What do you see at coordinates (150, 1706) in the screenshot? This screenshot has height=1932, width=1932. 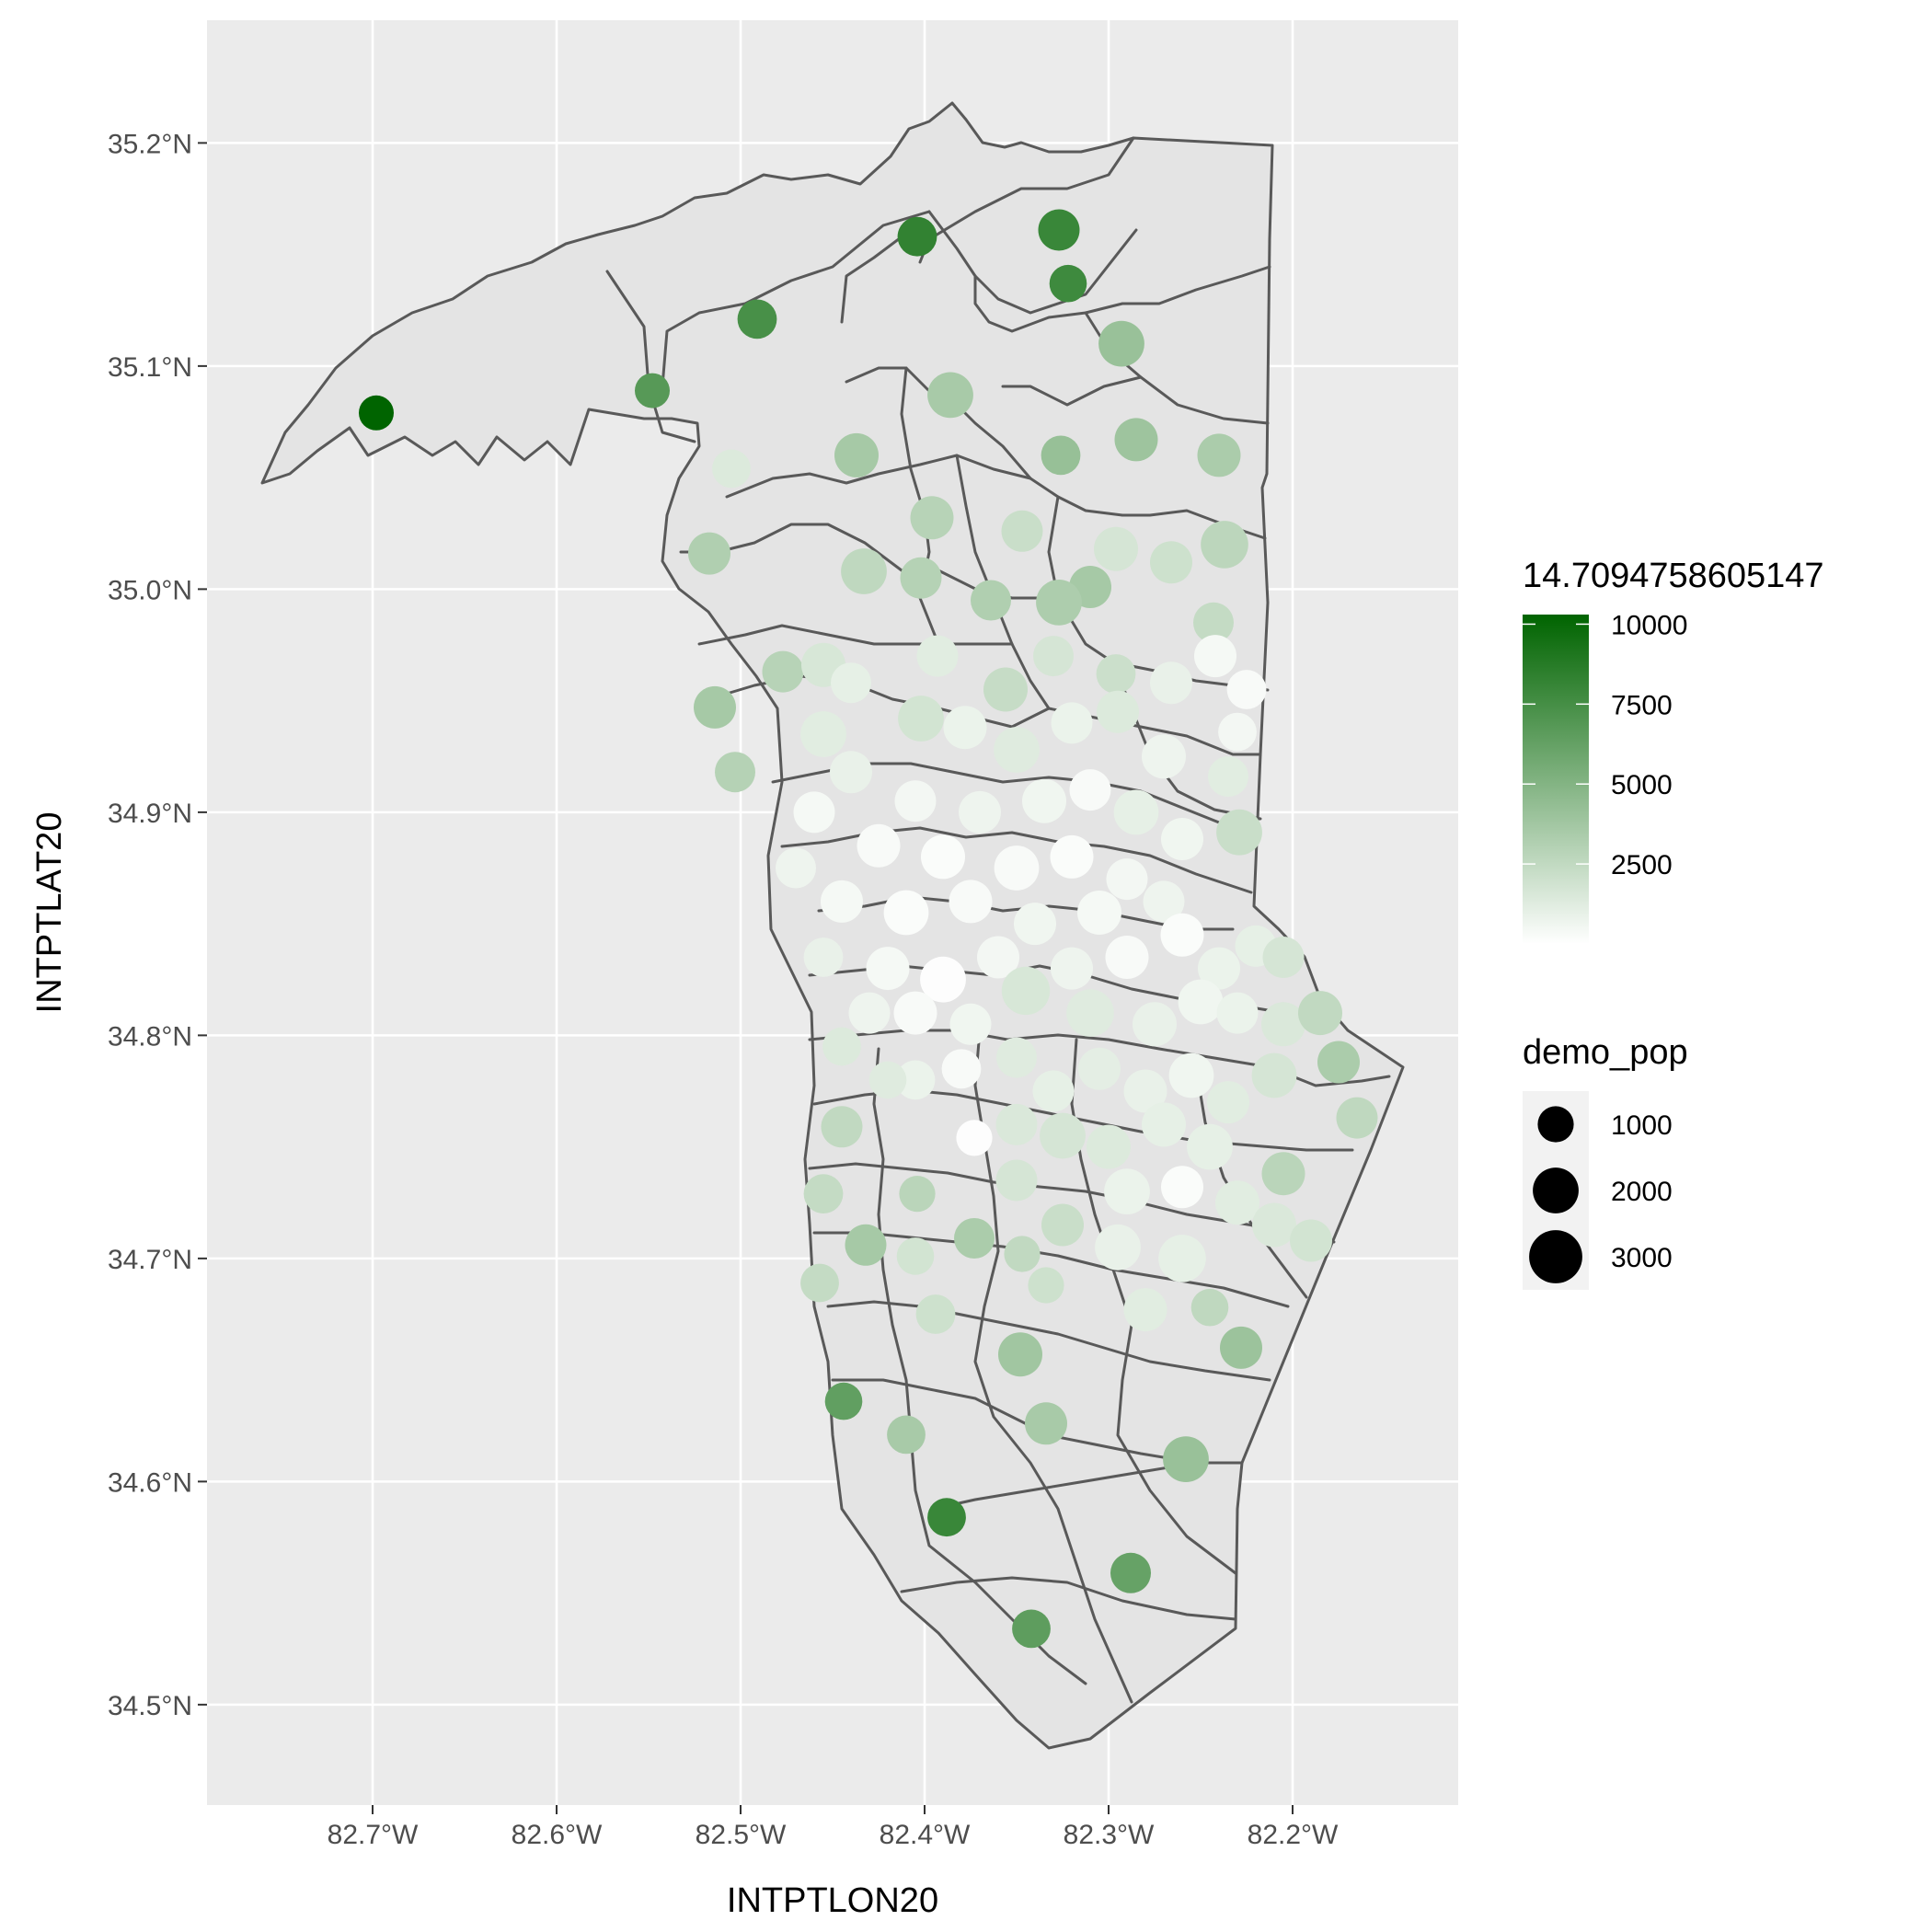 I see `y-tick-label: 34.5°N` at bounding box center [150, 1706].